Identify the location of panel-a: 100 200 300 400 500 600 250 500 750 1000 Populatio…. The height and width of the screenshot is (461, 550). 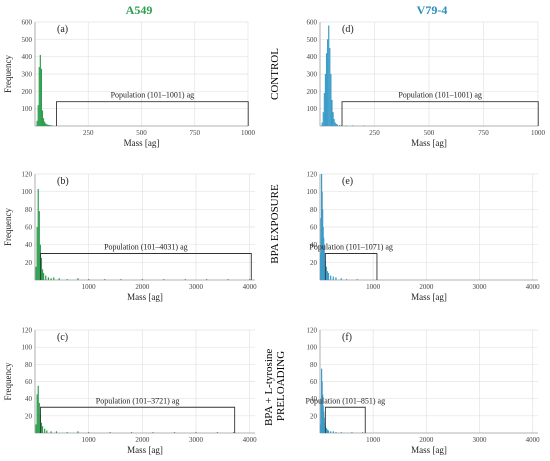
(129, 84).